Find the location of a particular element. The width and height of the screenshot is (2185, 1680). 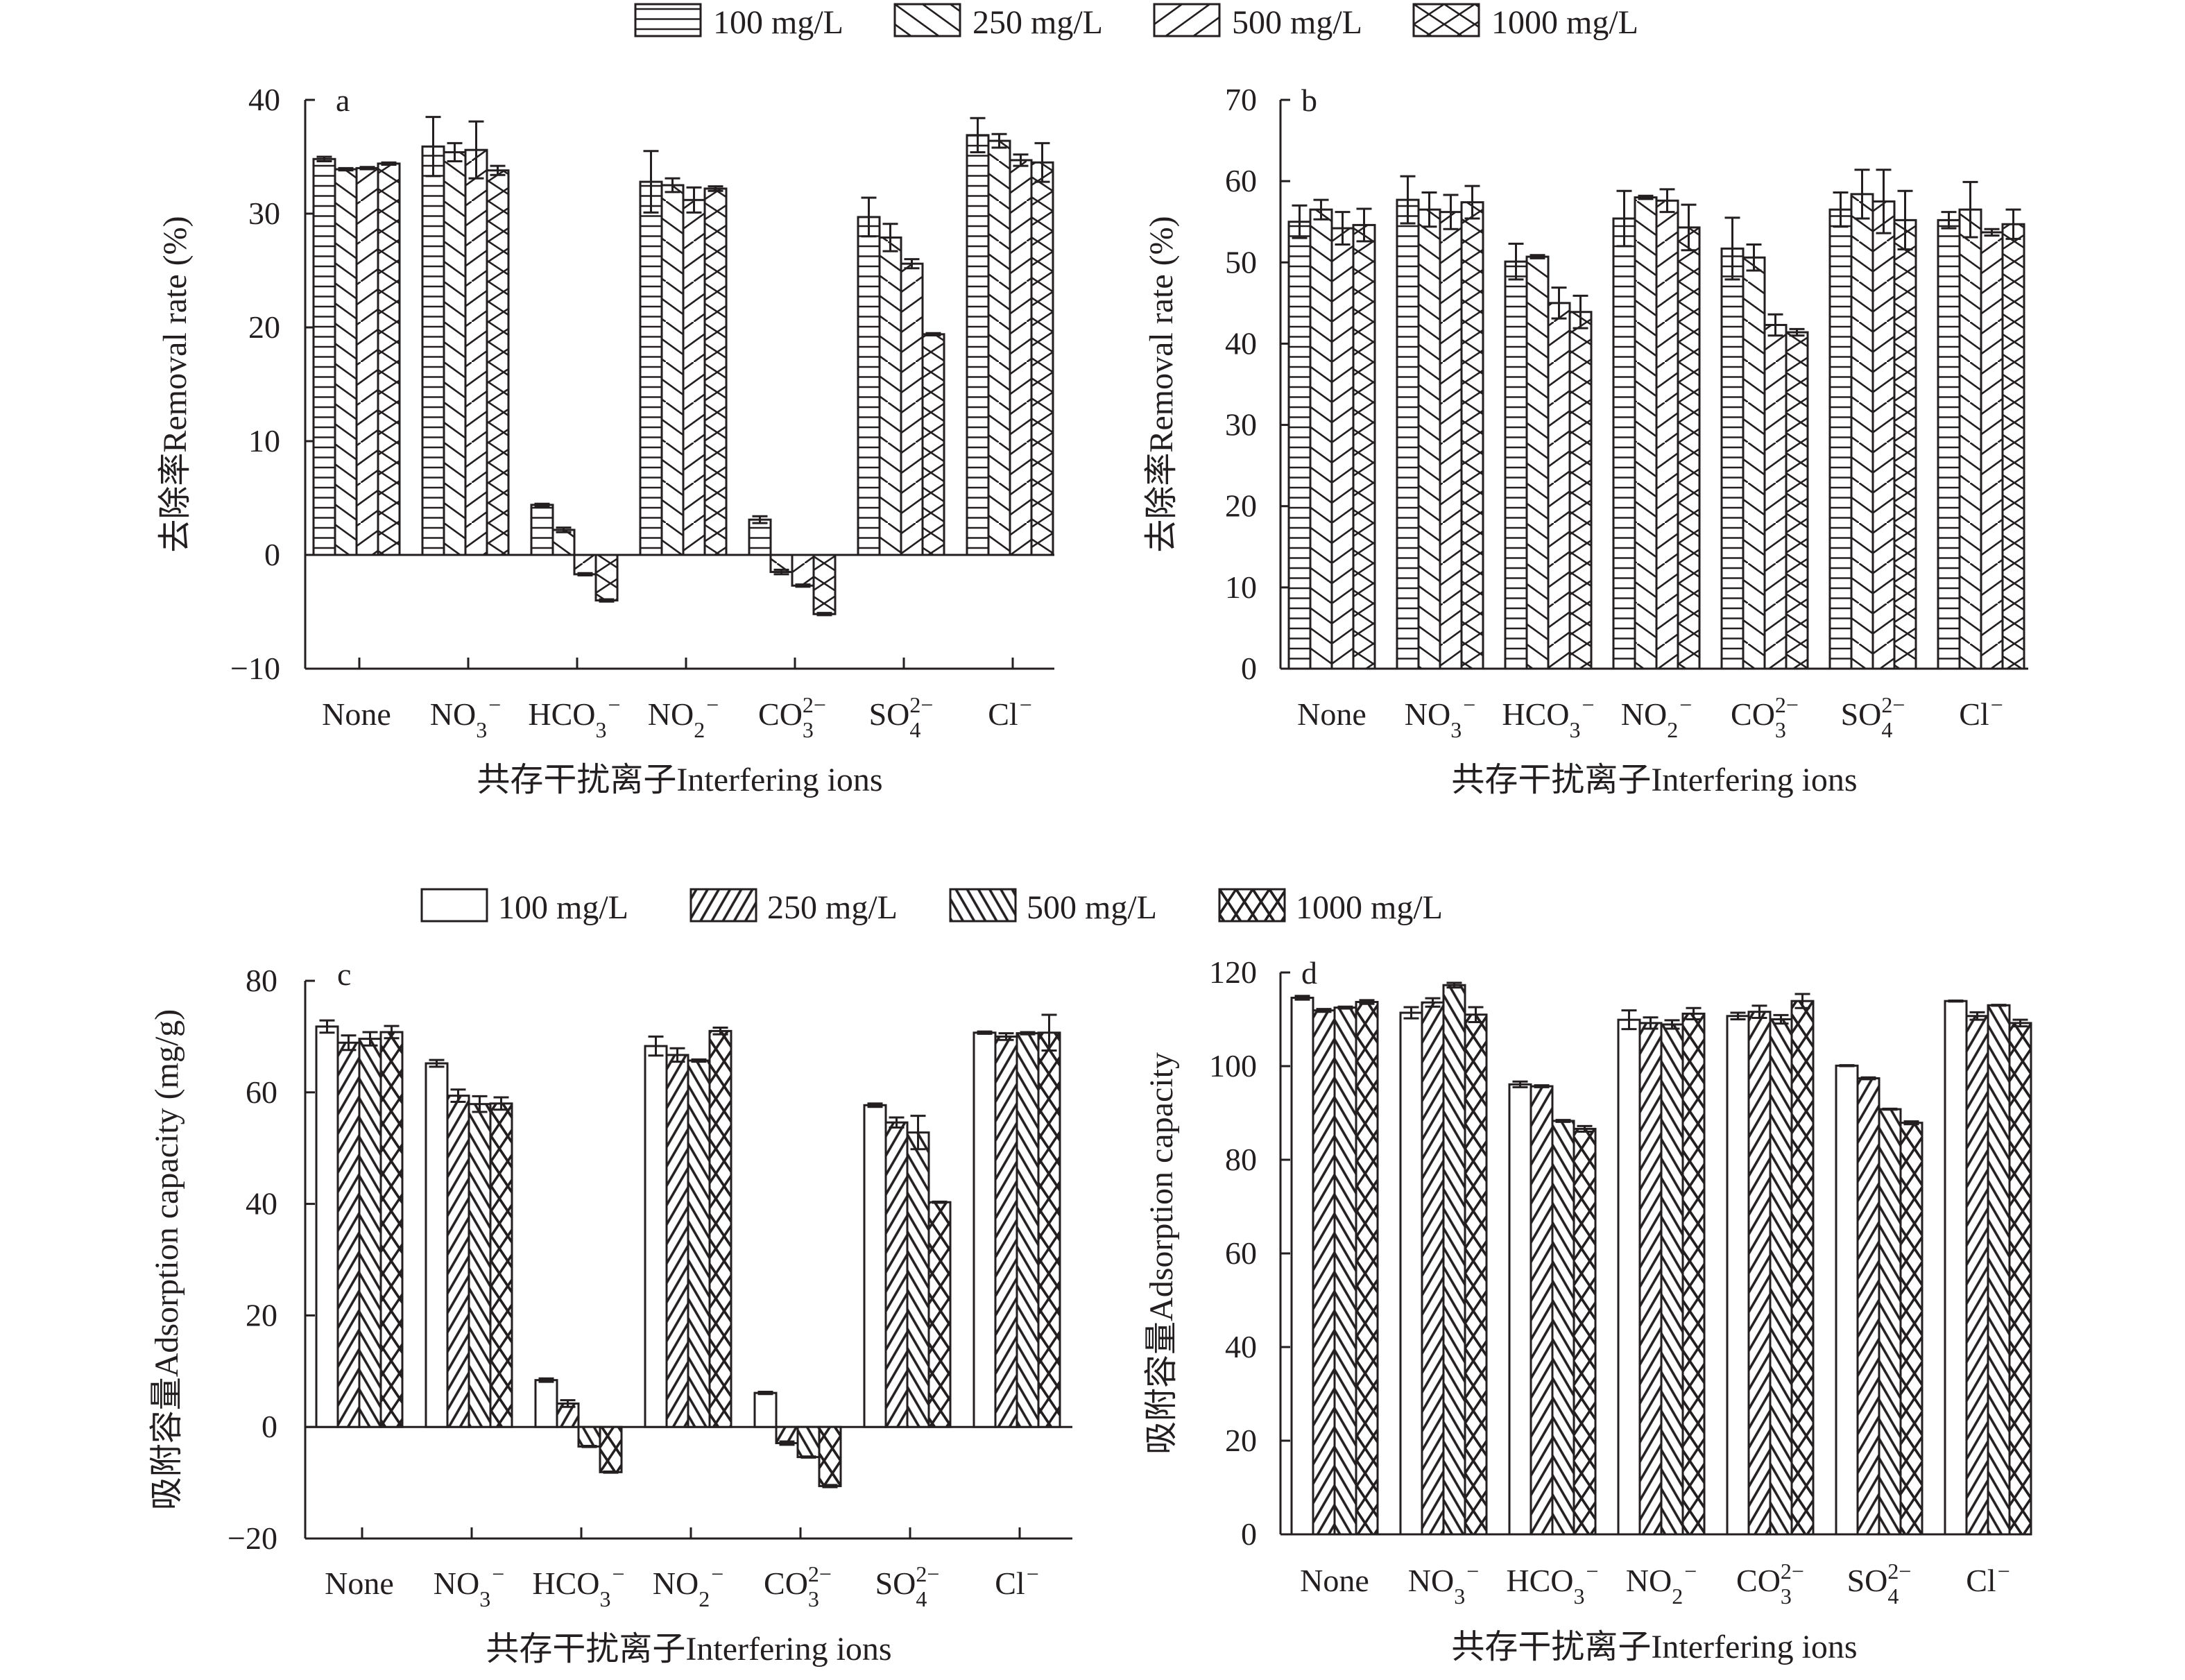

panel-letter: b is located at coordinates (1309, 100).